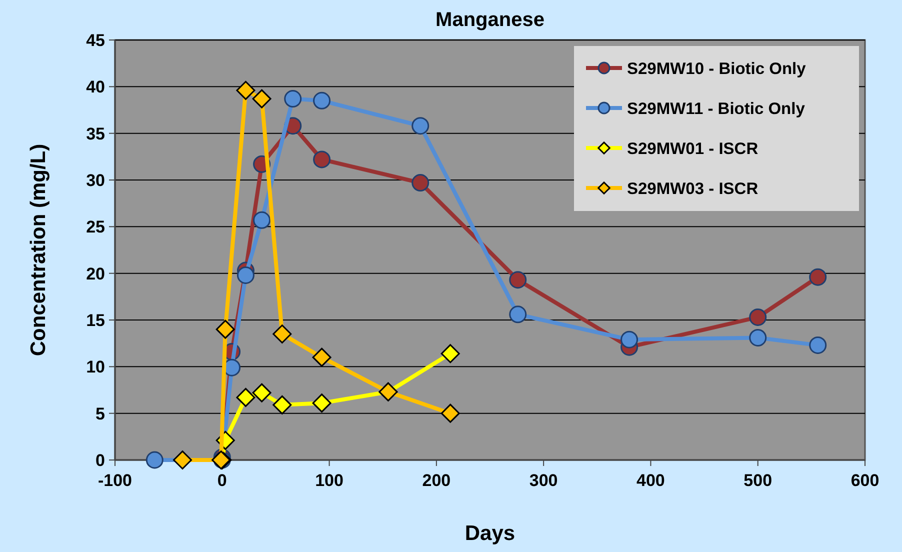 Image resolution: width=902 pixels, height=552 pixels. Describe the element at coordinates (95, 367) in the screenshot. I see `y-tick-label: 10` at that location.